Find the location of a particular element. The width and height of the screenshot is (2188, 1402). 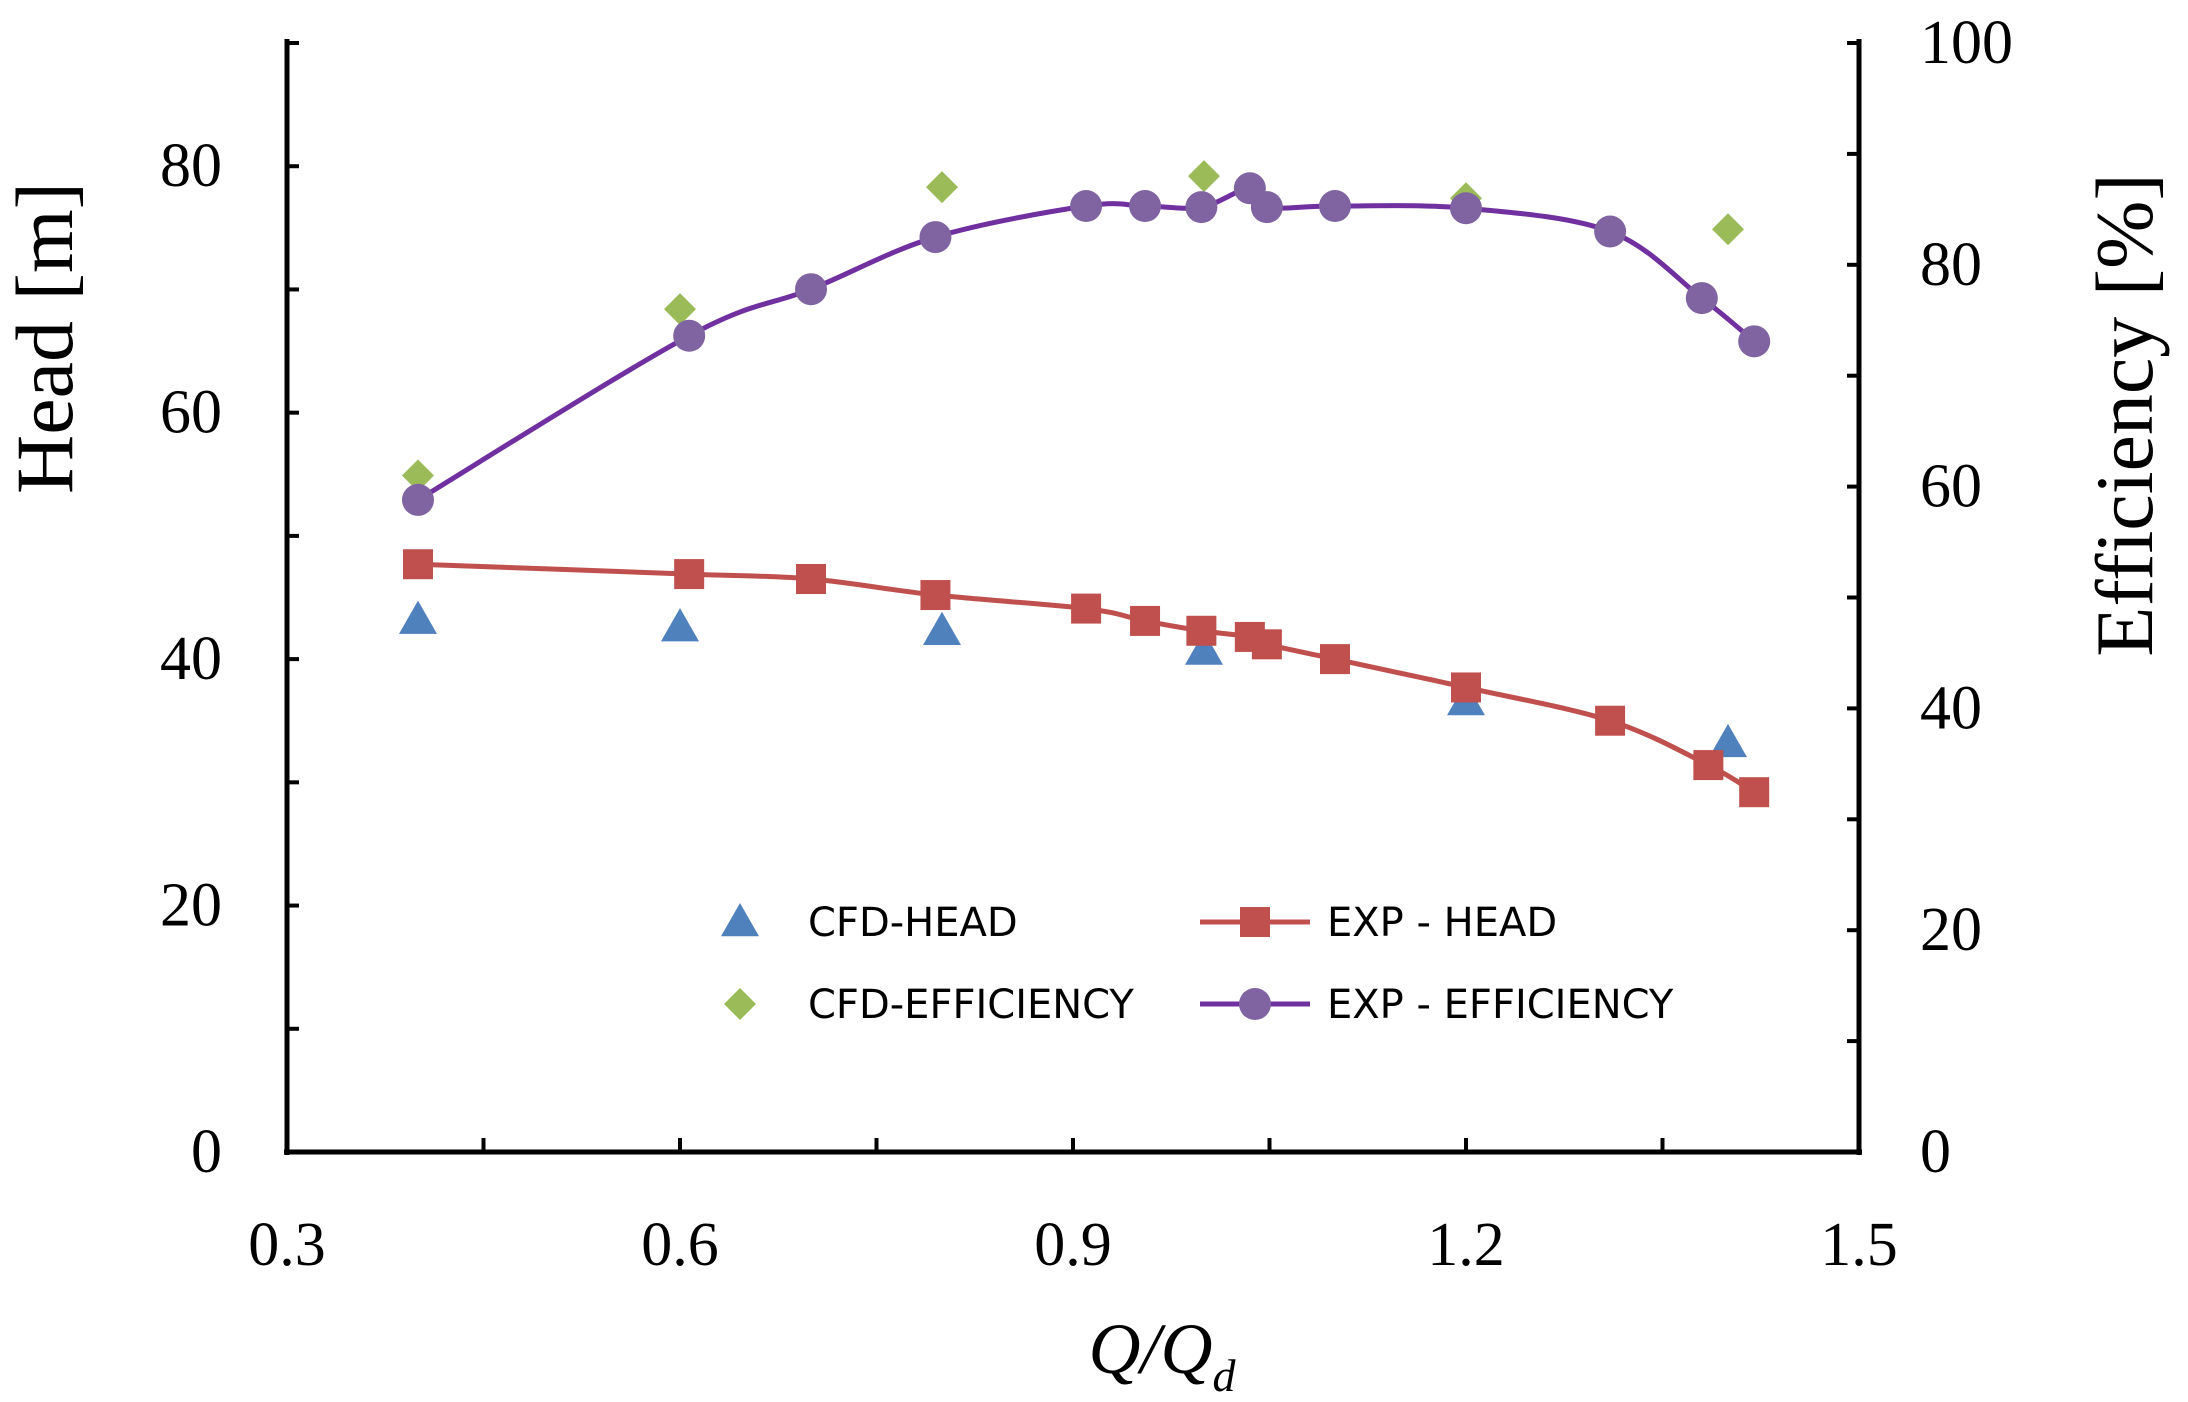

y-left-tick-label: 20 is located at coordinates (191, 906).